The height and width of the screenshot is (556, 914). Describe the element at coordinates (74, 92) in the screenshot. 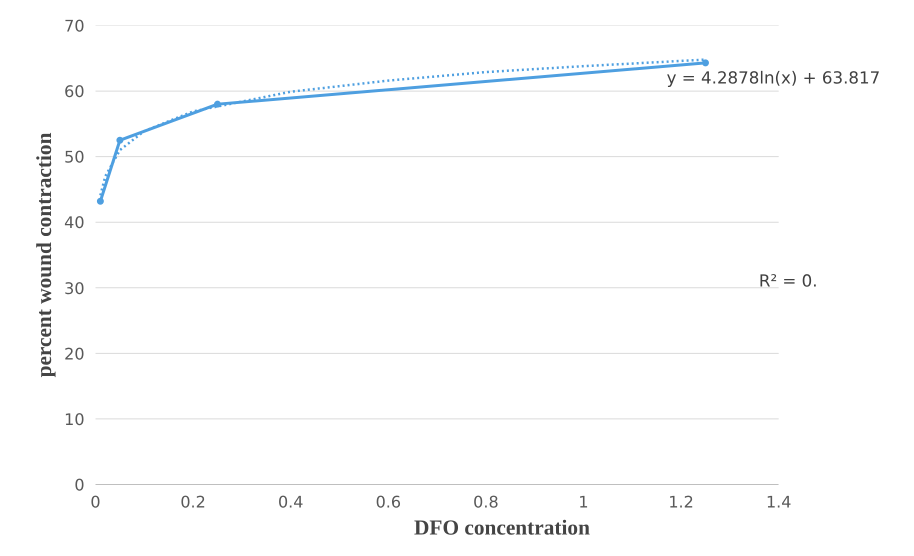

I see `y-tick-label: 60` at that location.